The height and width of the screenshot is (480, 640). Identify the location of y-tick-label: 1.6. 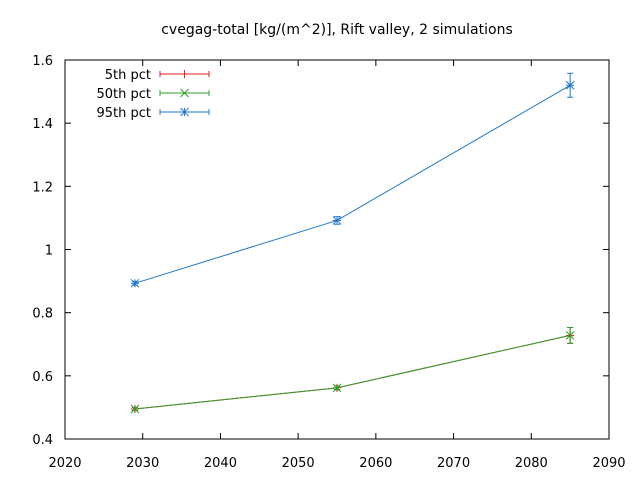
(42, 61).